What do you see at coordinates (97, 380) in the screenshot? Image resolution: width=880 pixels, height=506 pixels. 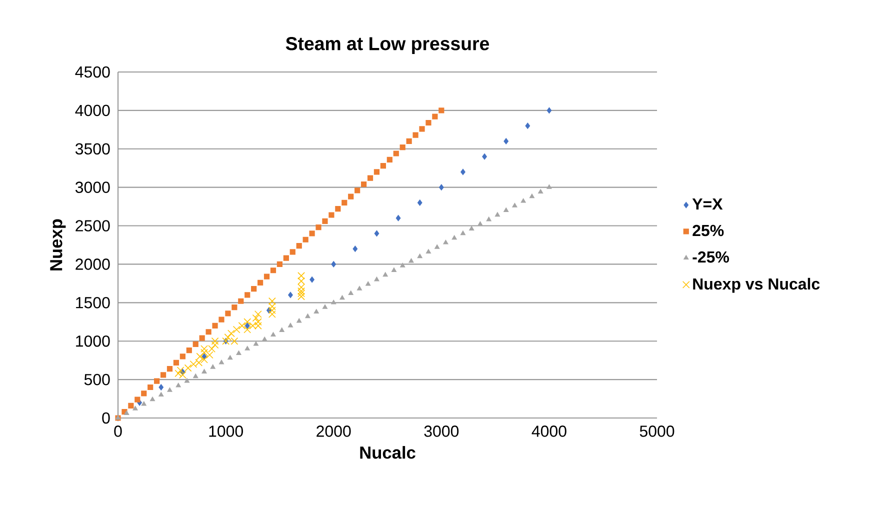 I see `y-tick-label: 500` at bounding box center [97, 380].